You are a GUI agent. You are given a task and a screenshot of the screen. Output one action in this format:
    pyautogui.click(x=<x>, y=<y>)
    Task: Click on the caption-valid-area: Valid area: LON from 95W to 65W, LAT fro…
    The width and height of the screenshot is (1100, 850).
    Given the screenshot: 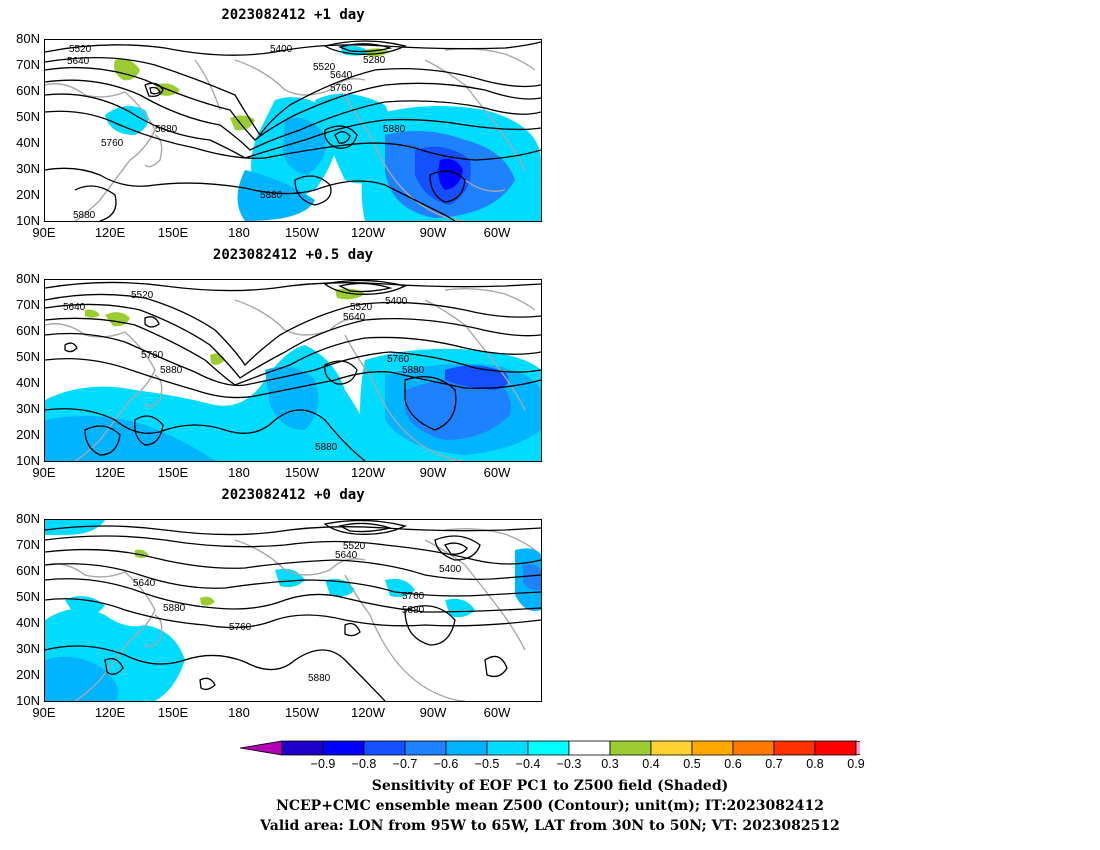 What is the action you would take?
    pyautogui.click(x=550, y=826)
    